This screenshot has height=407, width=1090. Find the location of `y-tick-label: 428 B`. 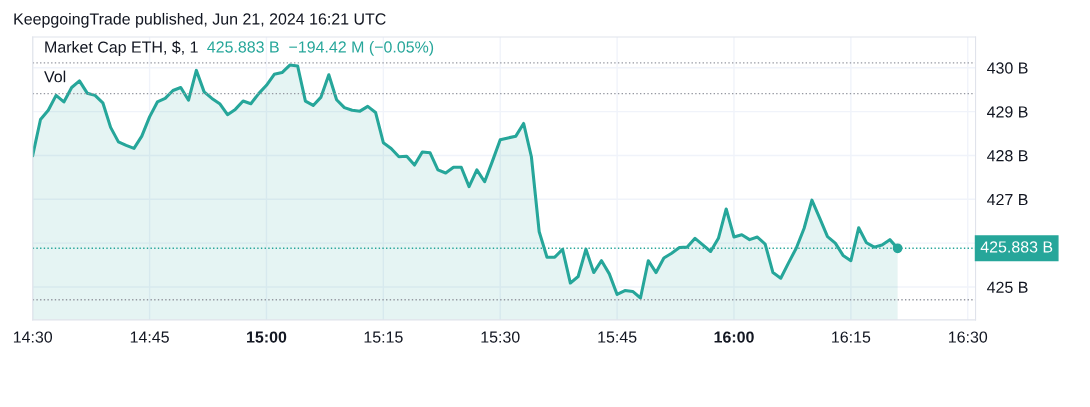

y-tick-label: 428 B is located at coordinates (1007, 156).